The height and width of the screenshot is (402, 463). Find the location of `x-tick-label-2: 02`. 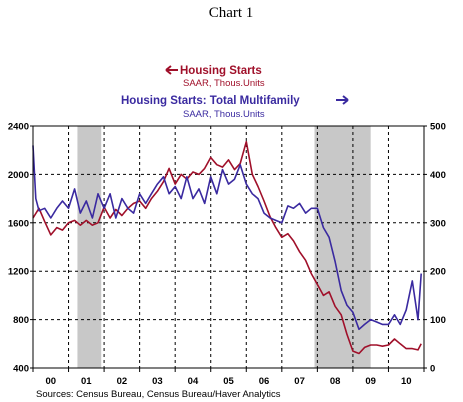

x-tick-label-2: 02 is located at coordinates (122, 381).